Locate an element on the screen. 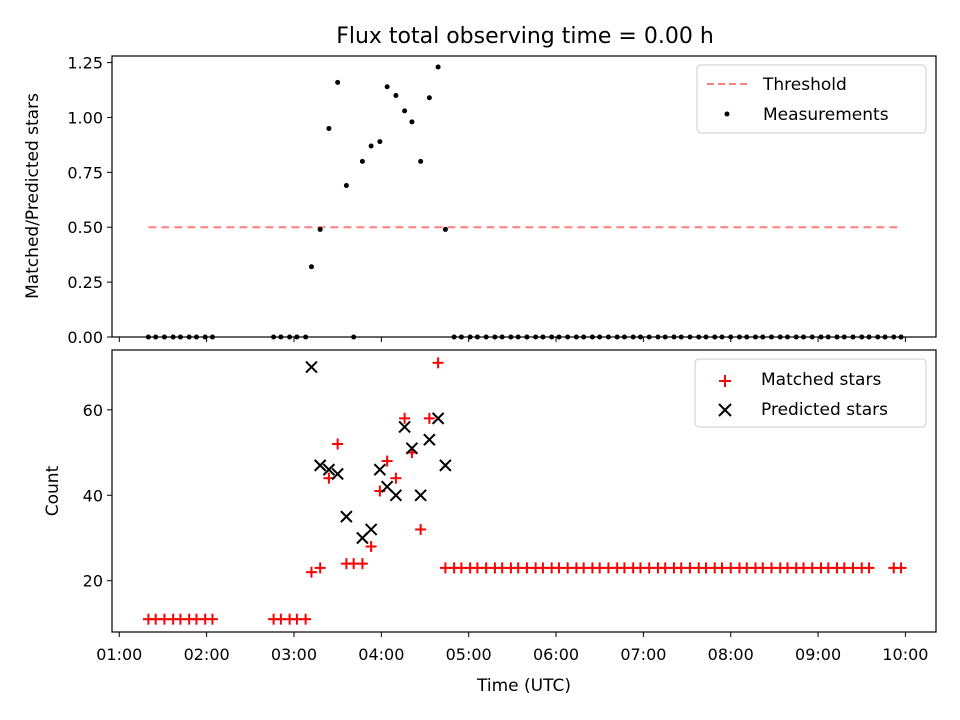 The width and height of the screenshot is (960, 720). x-tick-label: 09:00 is located at coordinates (818, 654).